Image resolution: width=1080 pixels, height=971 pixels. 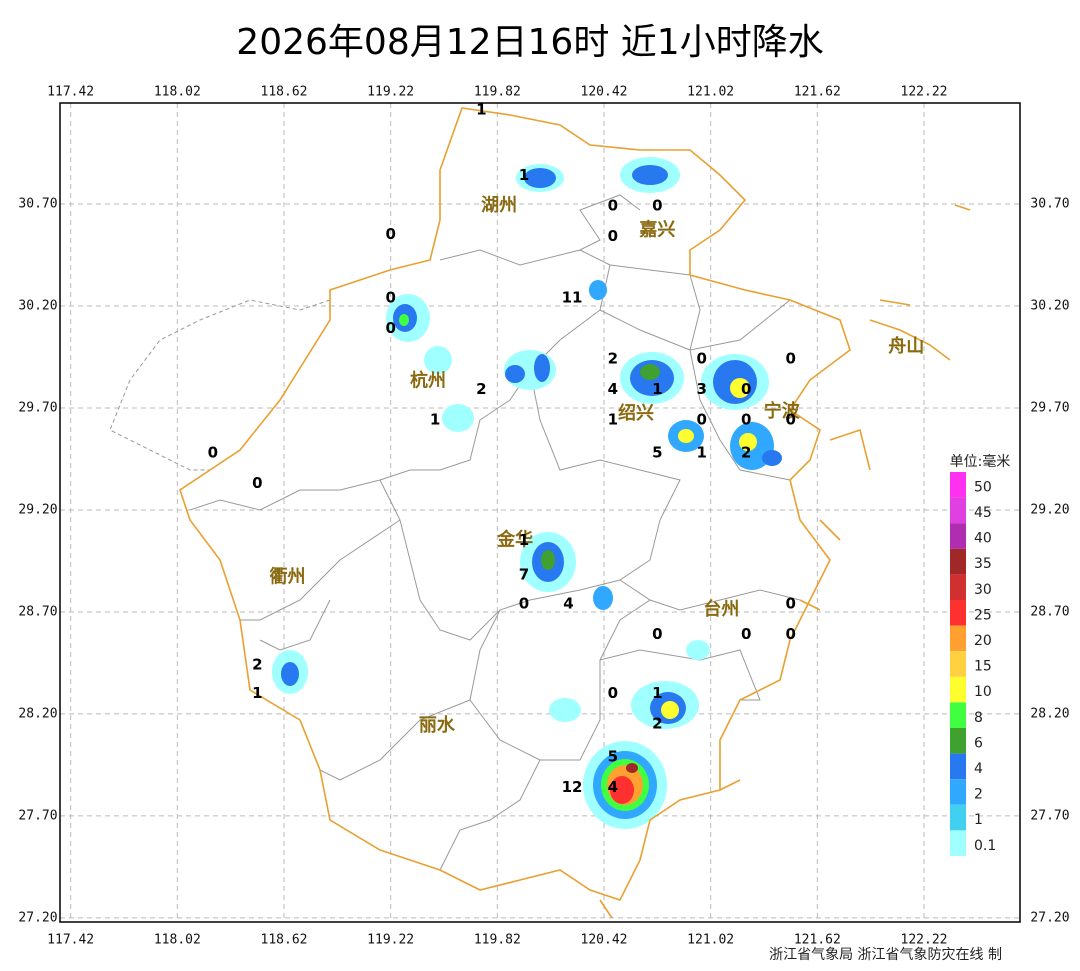 I want to click on city-label: 湖州, so click(x=499, y=205).